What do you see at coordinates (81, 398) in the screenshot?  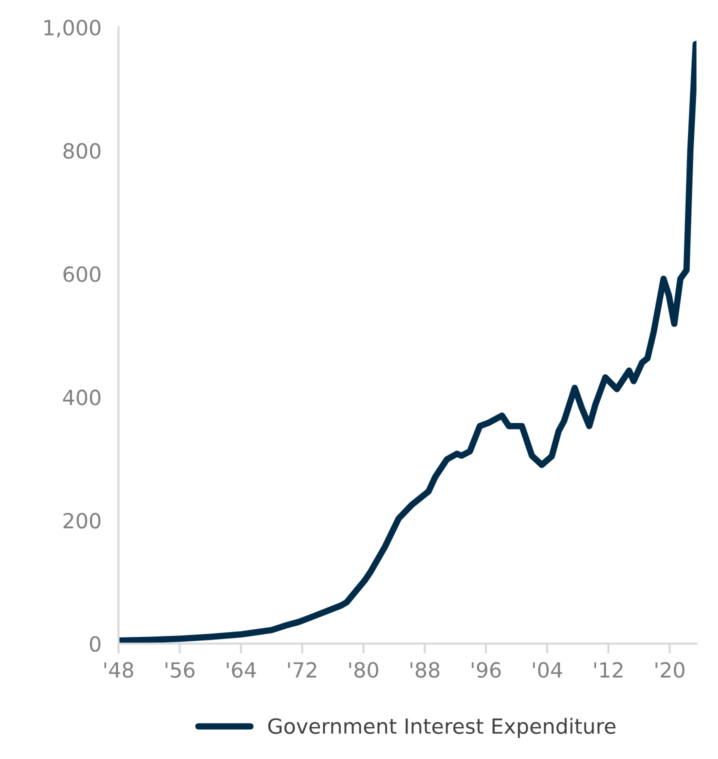 I see `y-tick-label: 400` at bounding box center [81, 398].